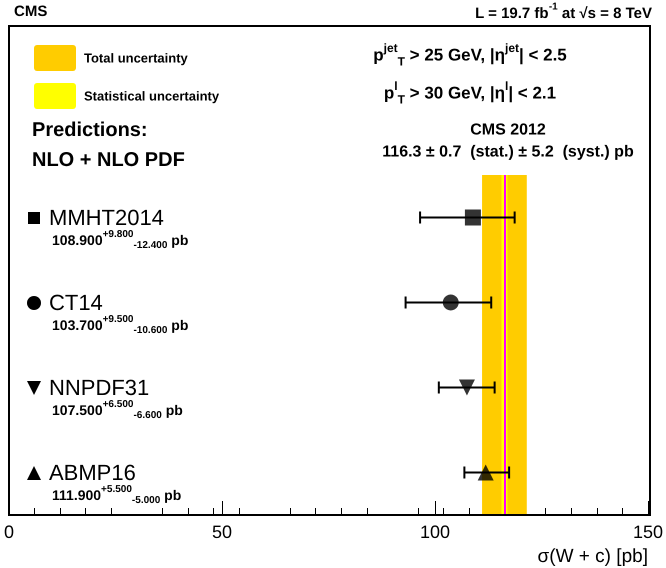  Describe the element at coordinates (92, 472) in the screenshot. I see `y-tick-label: ABMP16` at that location.